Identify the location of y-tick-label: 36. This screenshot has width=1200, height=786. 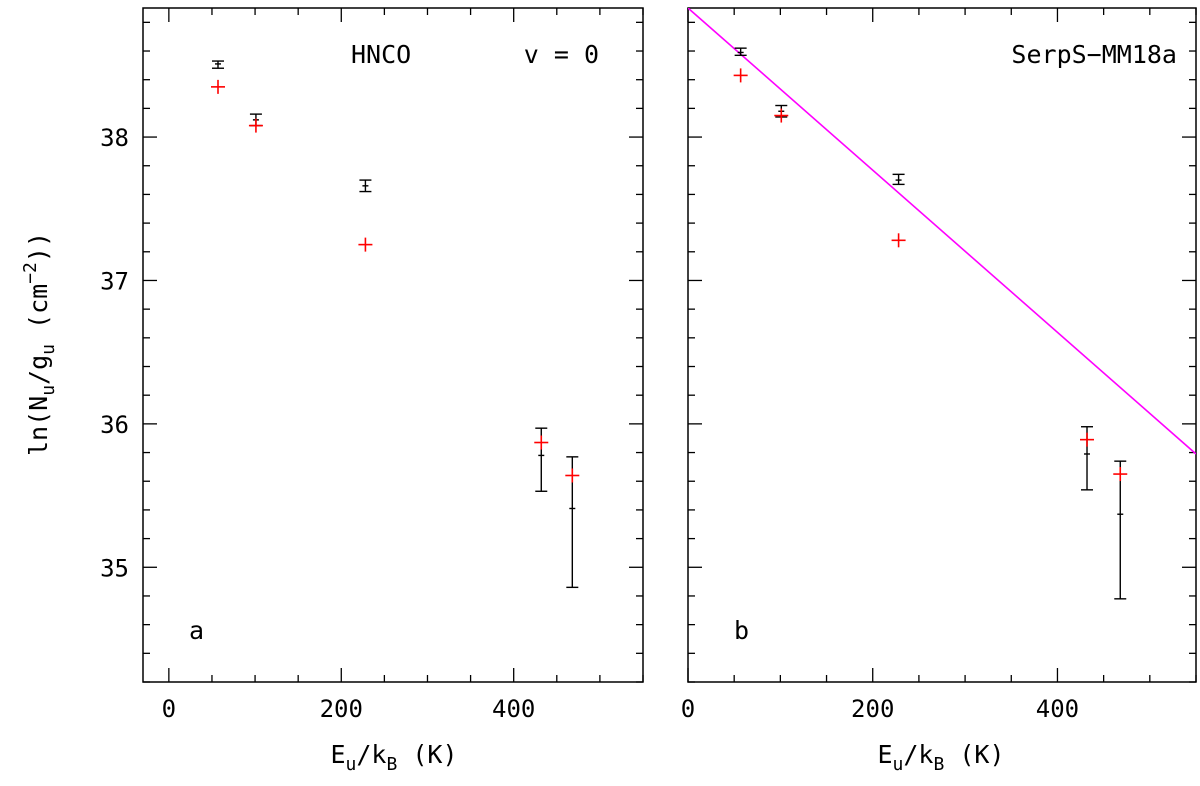
(114, 425).